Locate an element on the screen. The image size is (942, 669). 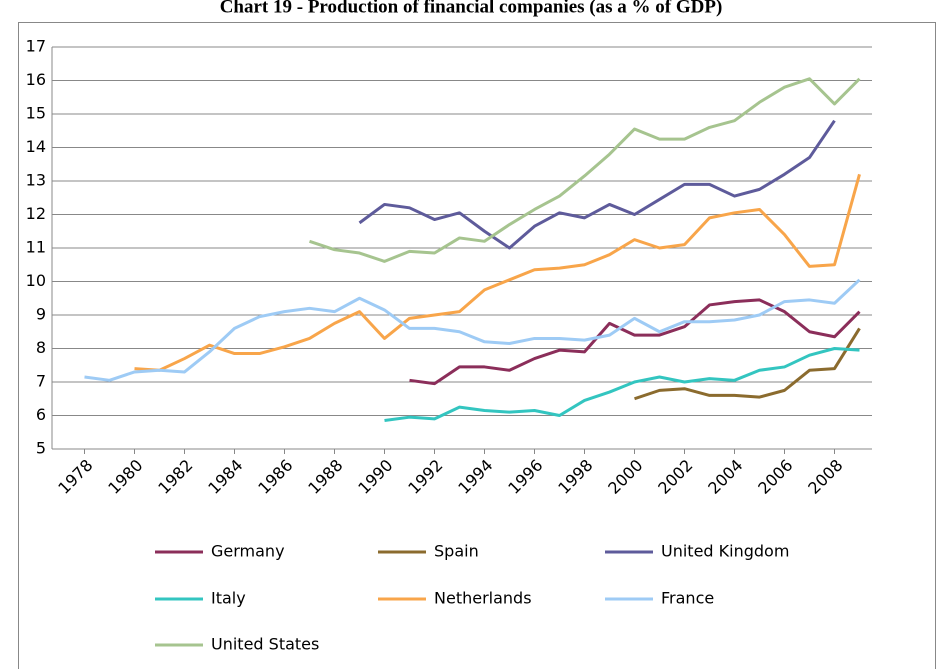
y-tick-label: 8 is located at coordinates (41, 347).